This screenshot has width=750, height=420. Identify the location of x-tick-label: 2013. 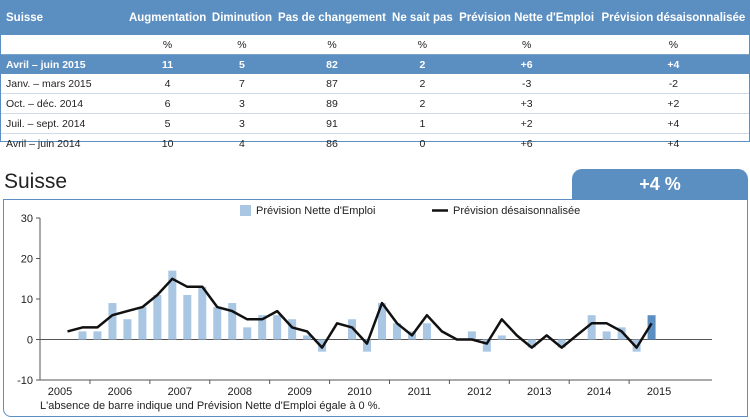
(539, 392).